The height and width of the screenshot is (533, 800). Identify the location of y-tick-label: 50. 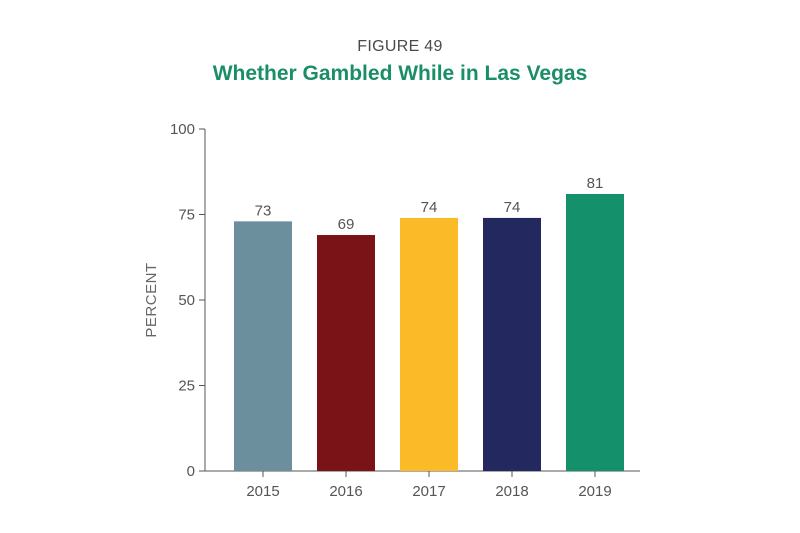
(186, 300).